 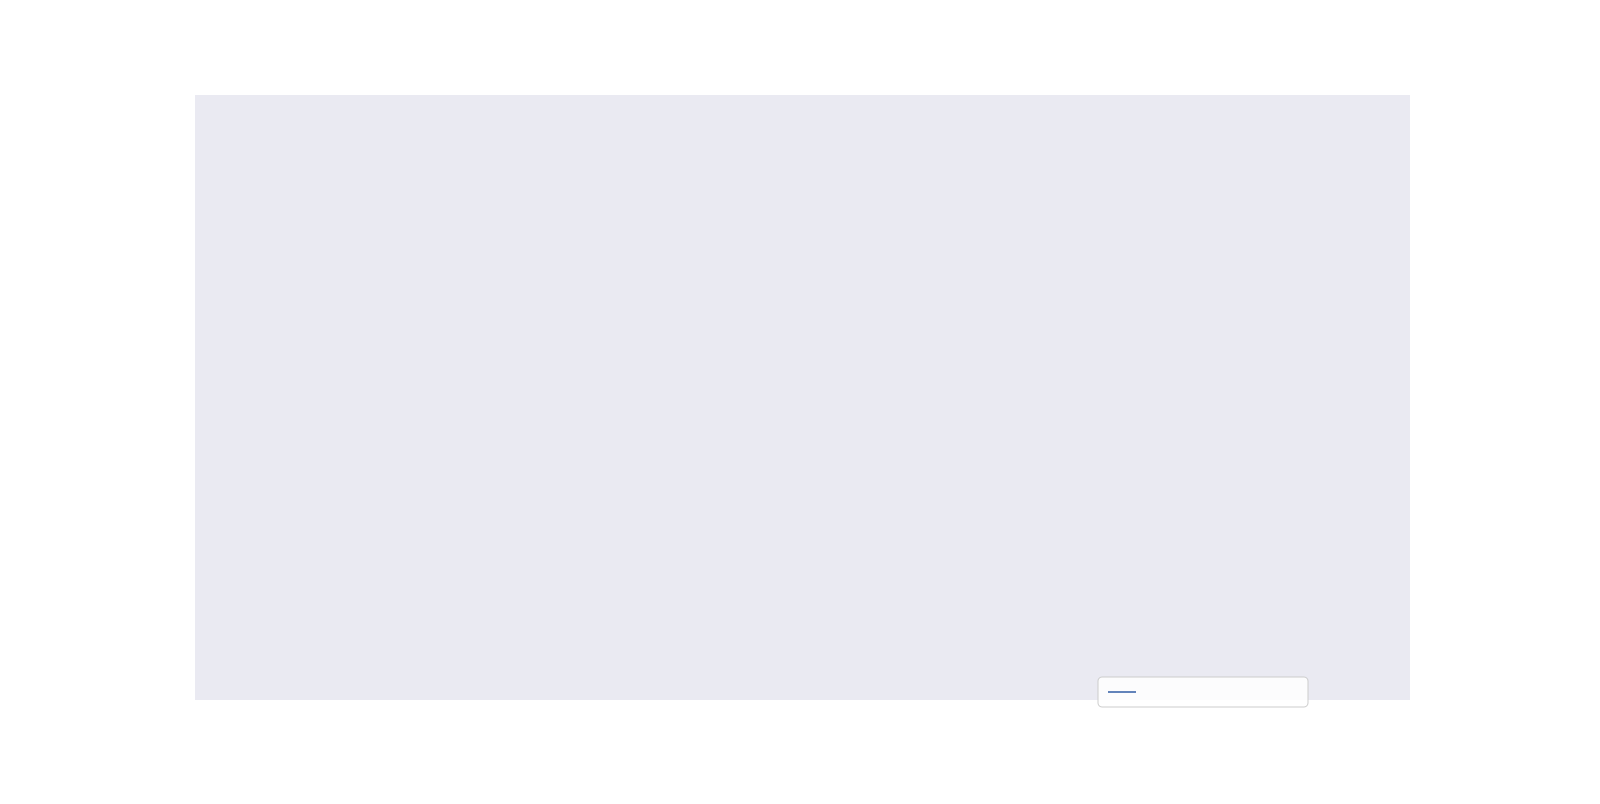 I want to click on legend, so click(x=1203, y=692).